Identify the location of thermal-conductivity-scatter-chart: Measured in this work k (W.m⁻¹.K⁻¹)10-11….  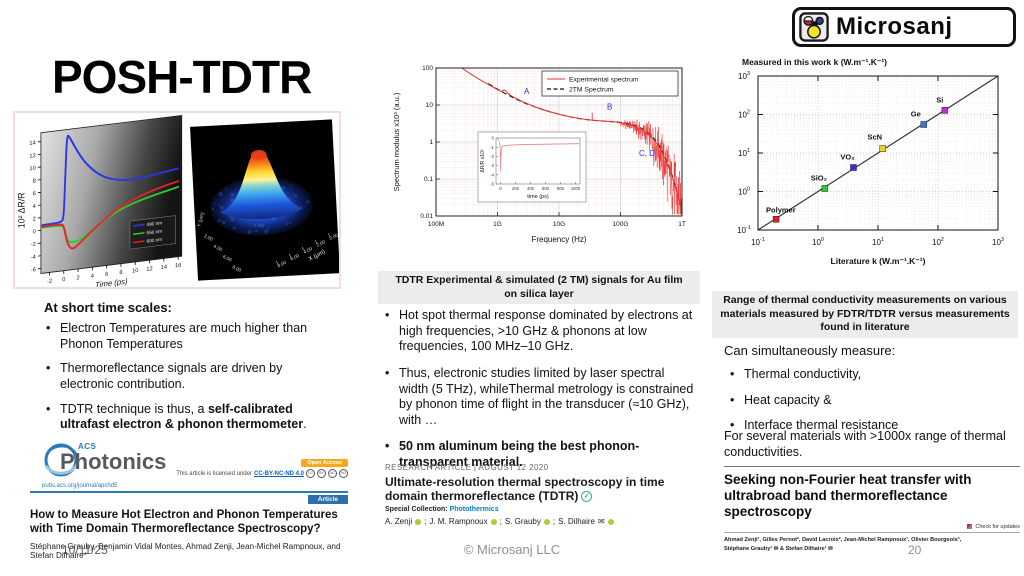
(870, 161).